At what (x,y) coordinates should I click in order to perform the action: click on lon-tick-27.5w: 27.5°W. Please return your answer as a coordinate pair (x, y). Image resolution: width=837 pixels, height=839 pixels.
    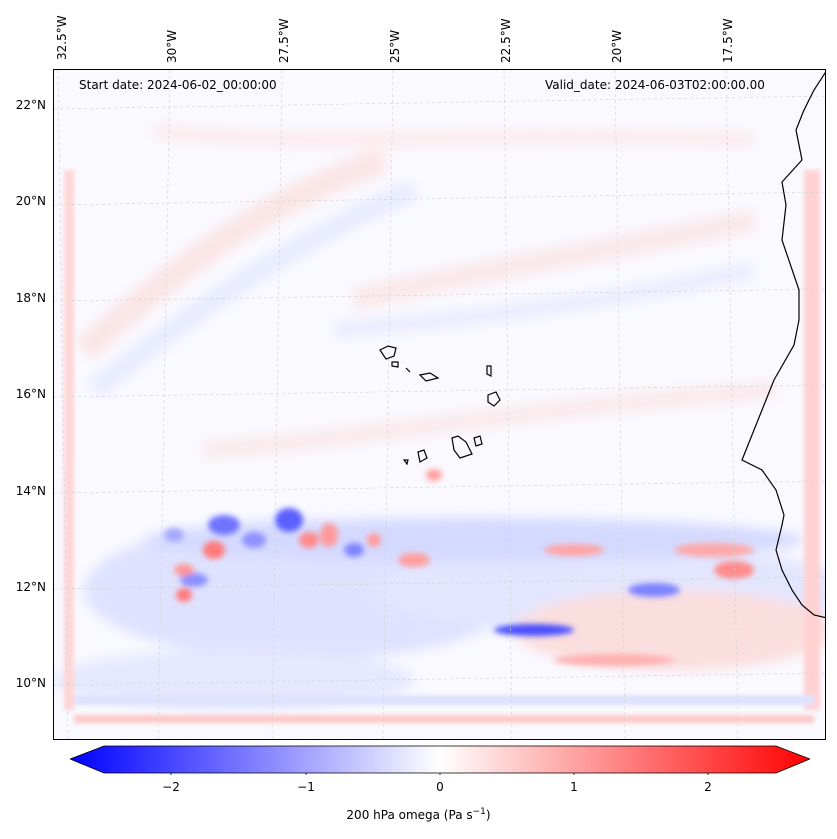
    Looking at the image, I should click on (284, 40).